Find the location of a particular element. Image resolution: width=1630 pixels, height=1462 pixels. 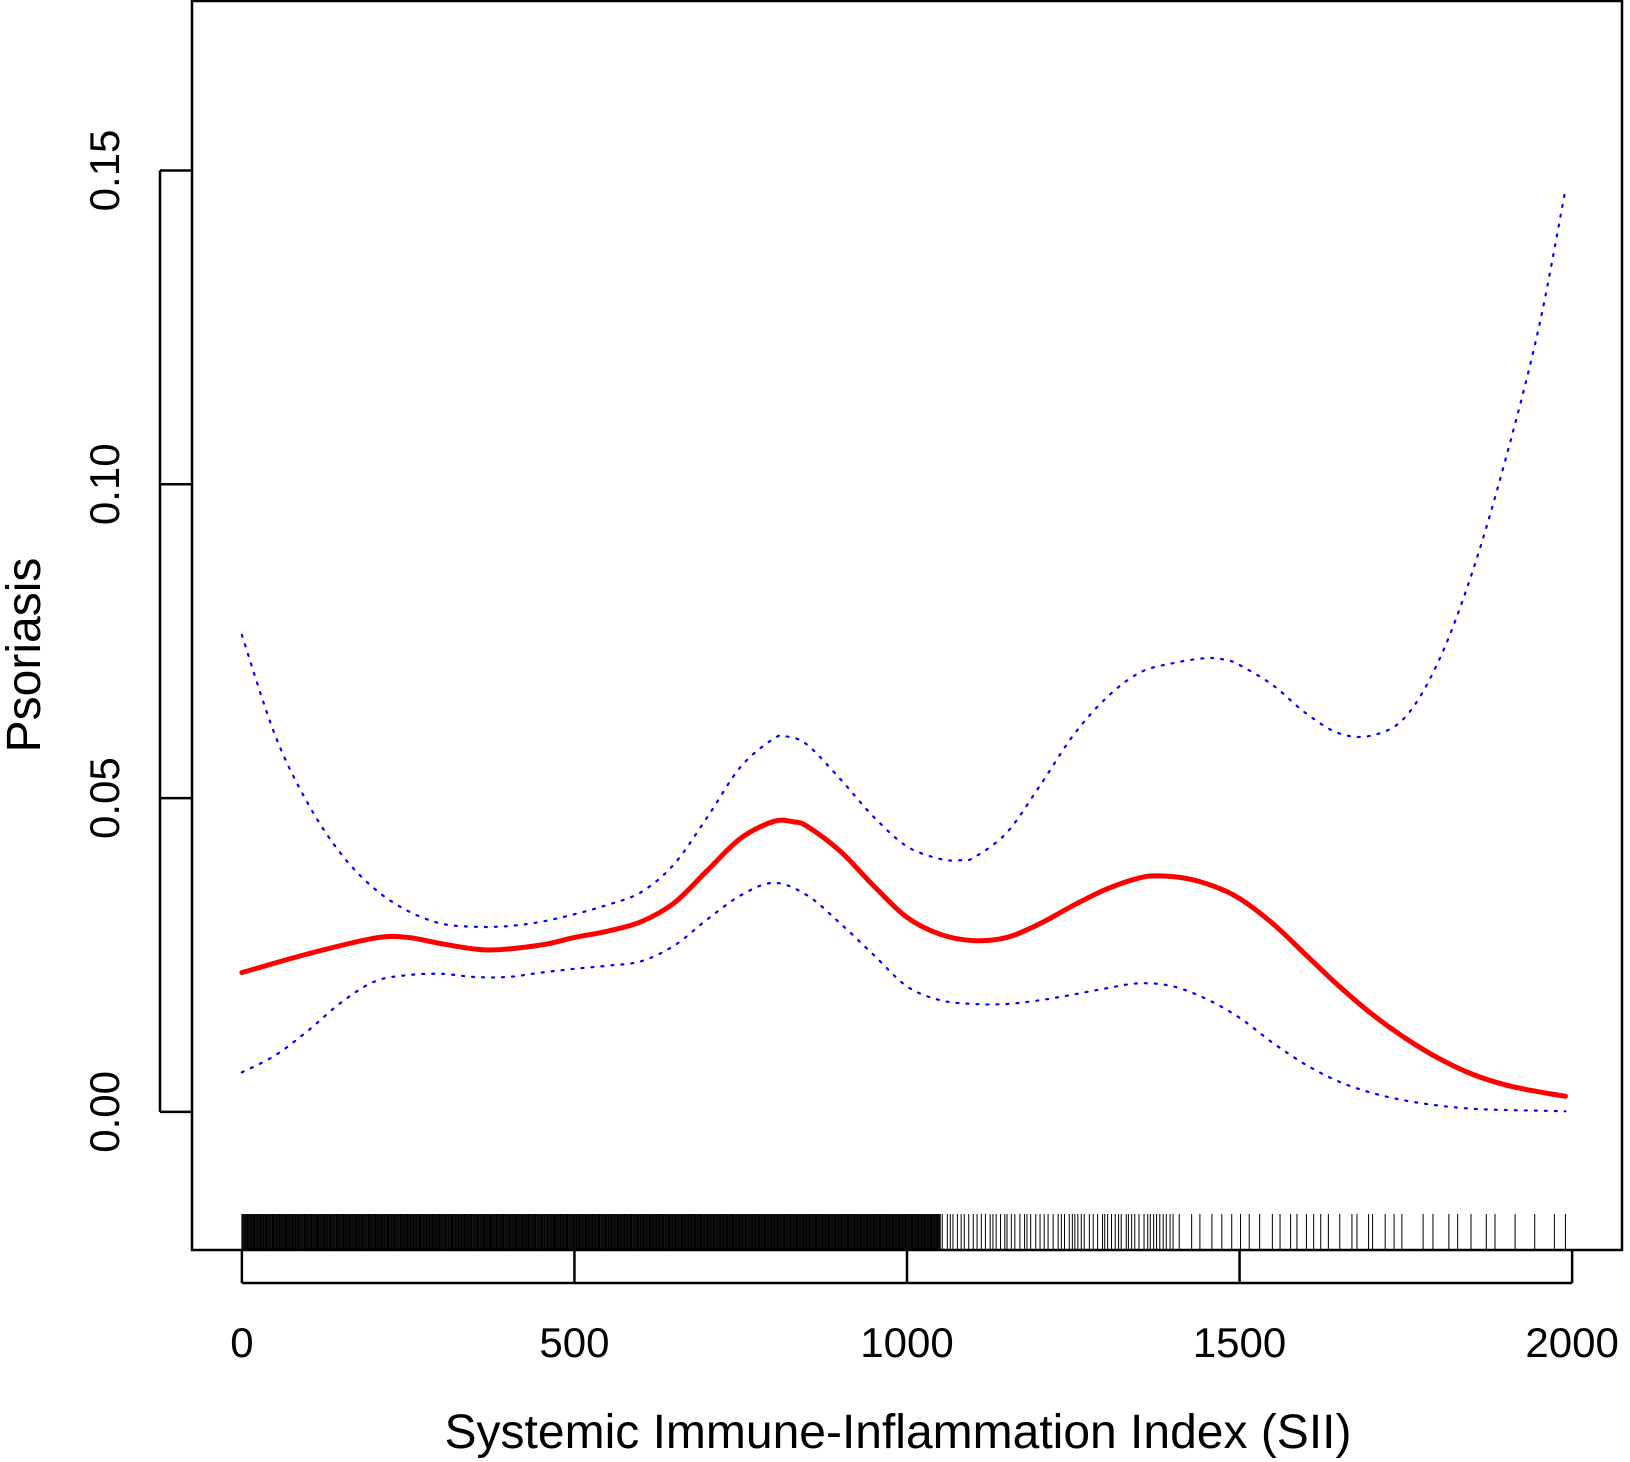

y-tick-label: 0.05 is located at coordinates (104, 798).